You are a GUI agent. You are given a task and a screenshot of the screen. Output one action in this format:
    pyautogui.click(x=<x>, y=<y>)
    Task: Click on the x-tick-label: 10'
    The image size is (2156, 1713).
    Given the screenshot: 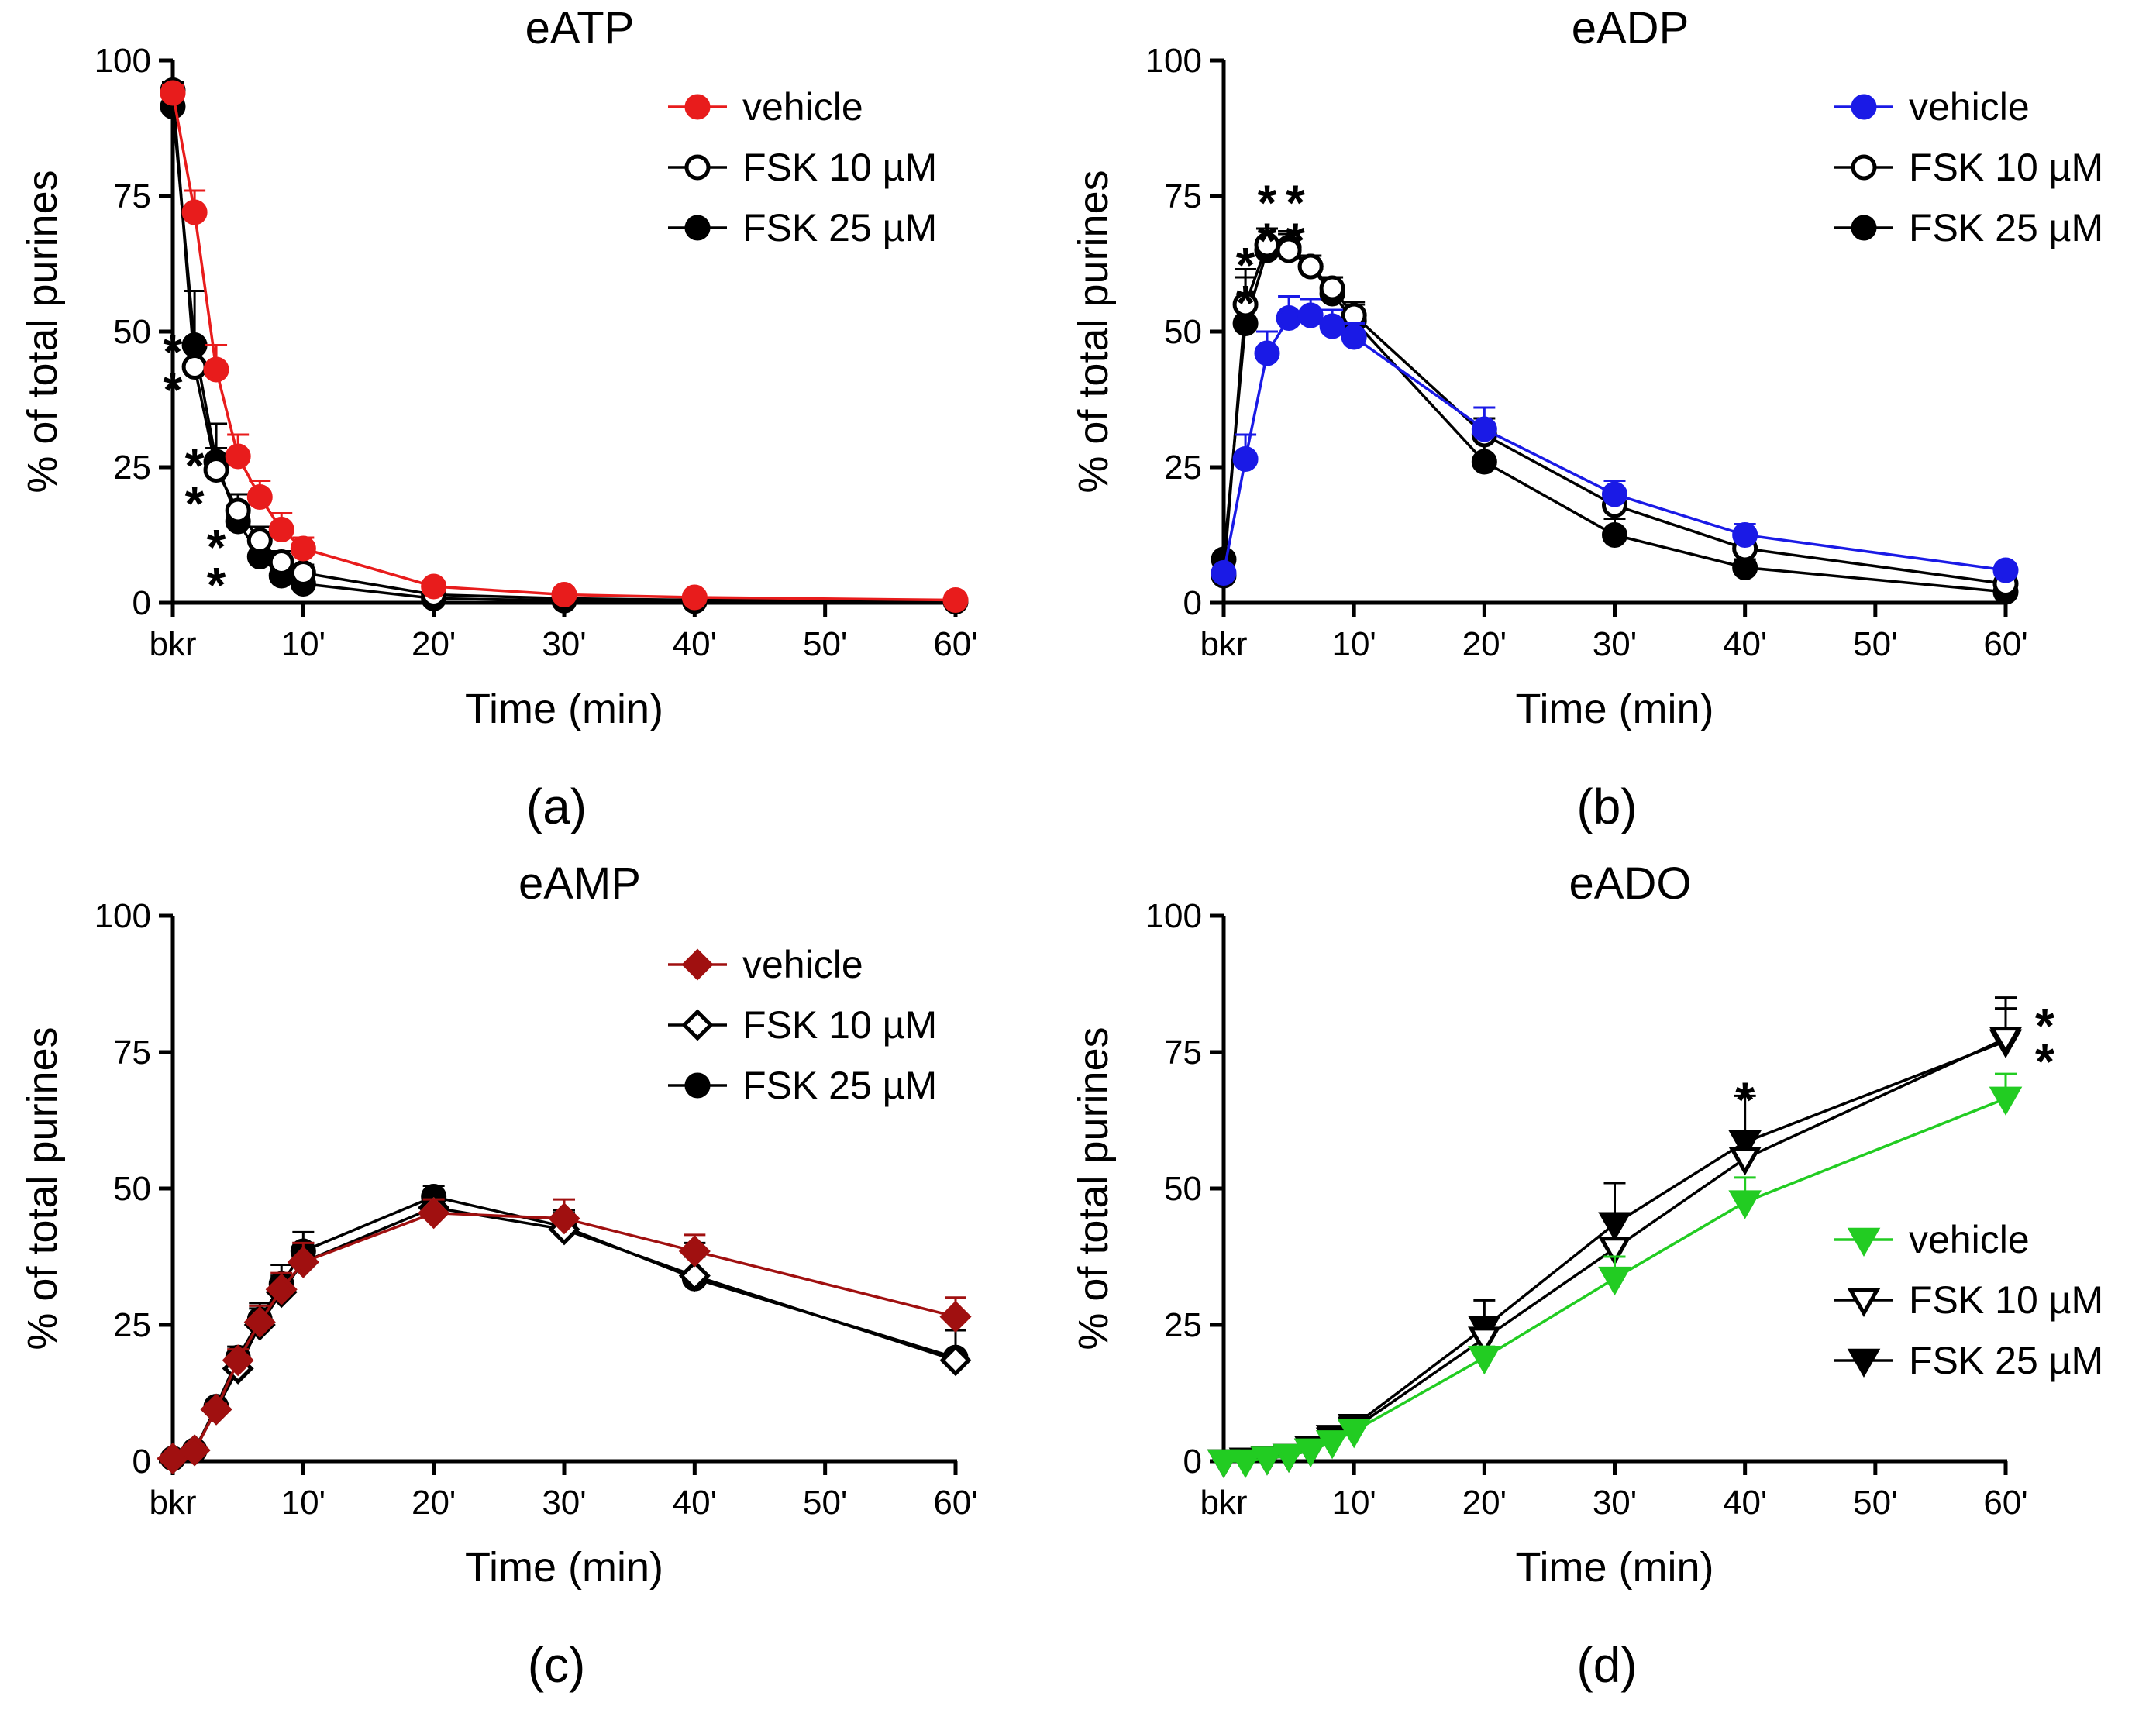 What is the action you would take?
    pyautogui.click(x=303, y=1503)
    